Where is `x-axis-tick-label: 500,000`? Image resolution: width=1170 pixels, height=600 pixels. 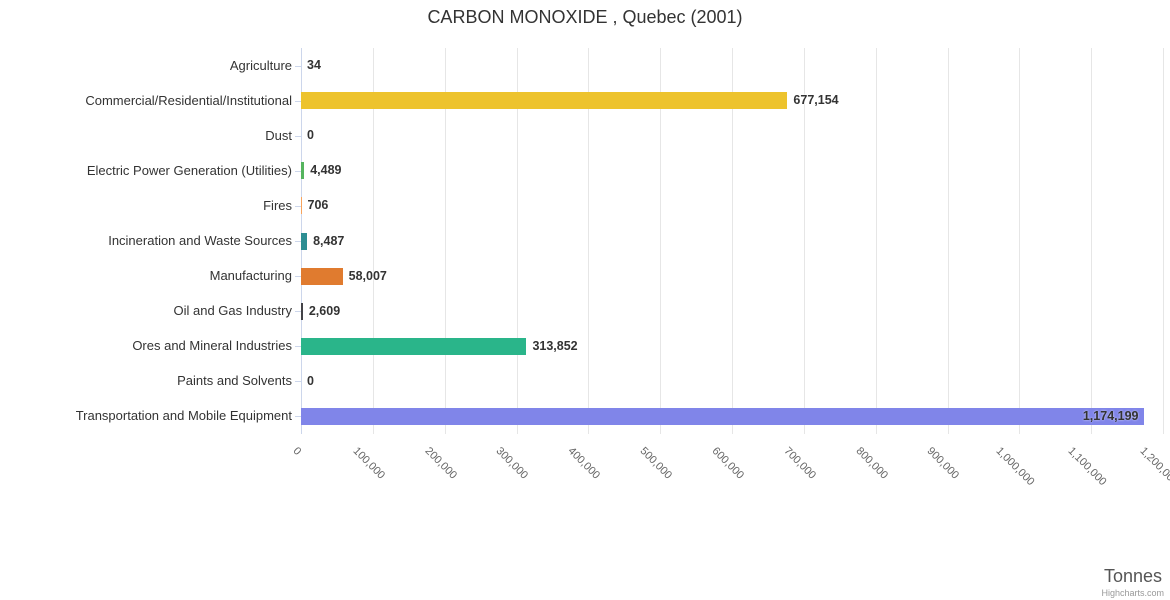 x-axis-tick-label: 500,000 is located at coordinates (656, 463).